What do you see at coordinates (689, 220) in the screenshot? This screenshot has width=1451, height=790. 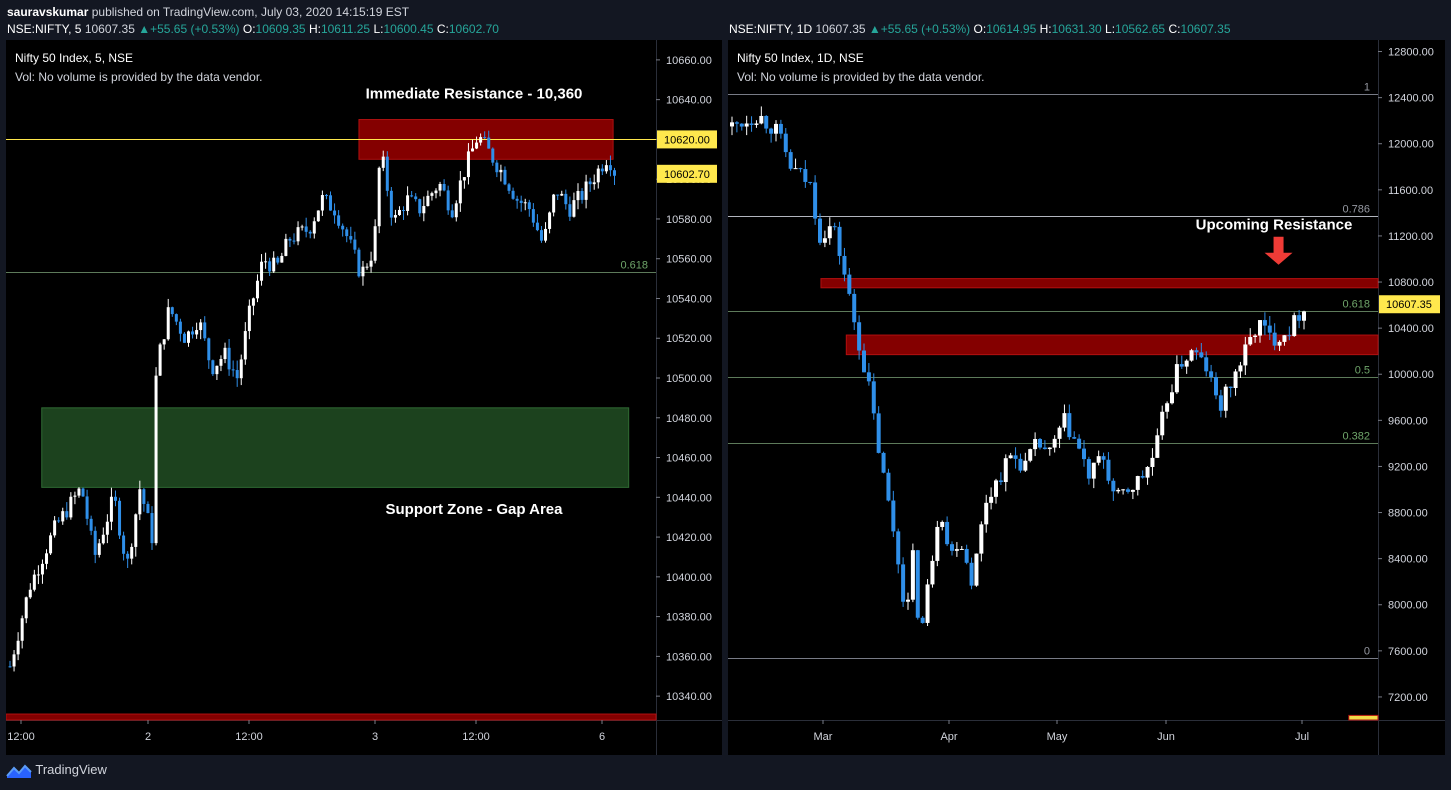 I see `y-tick-label: 10580.00` at bounding box center [689, 220].